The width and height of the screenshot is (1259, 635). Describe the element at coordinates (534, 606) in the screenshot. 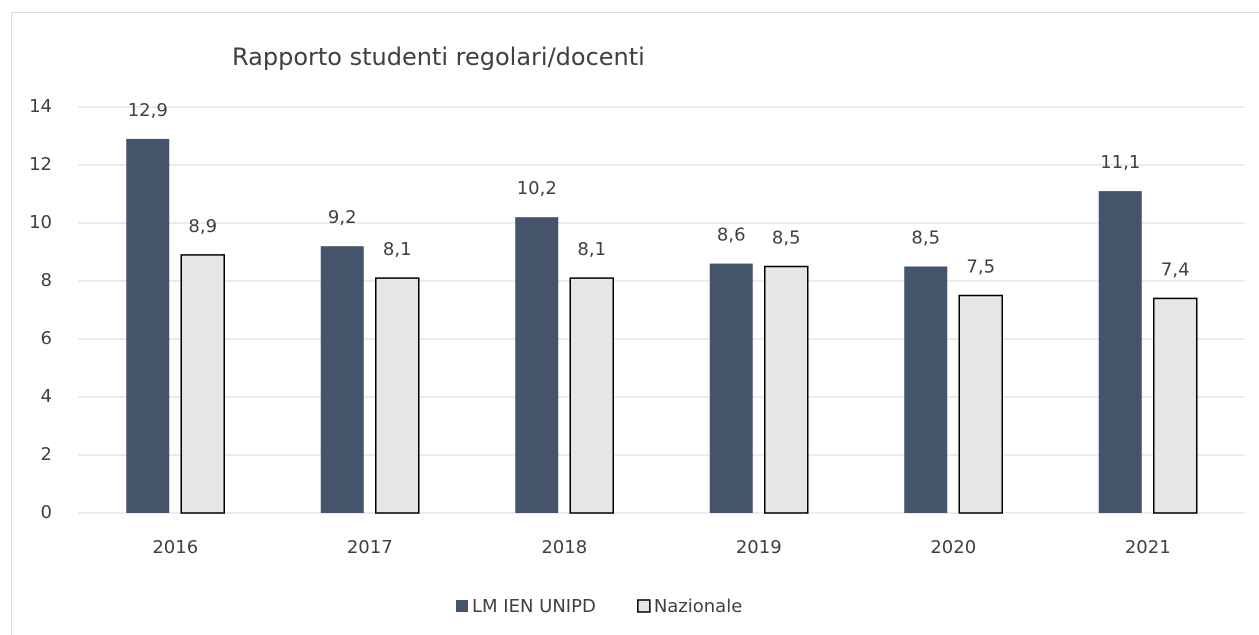

I see `legend-label: LM IEN UNIPD` at that location.